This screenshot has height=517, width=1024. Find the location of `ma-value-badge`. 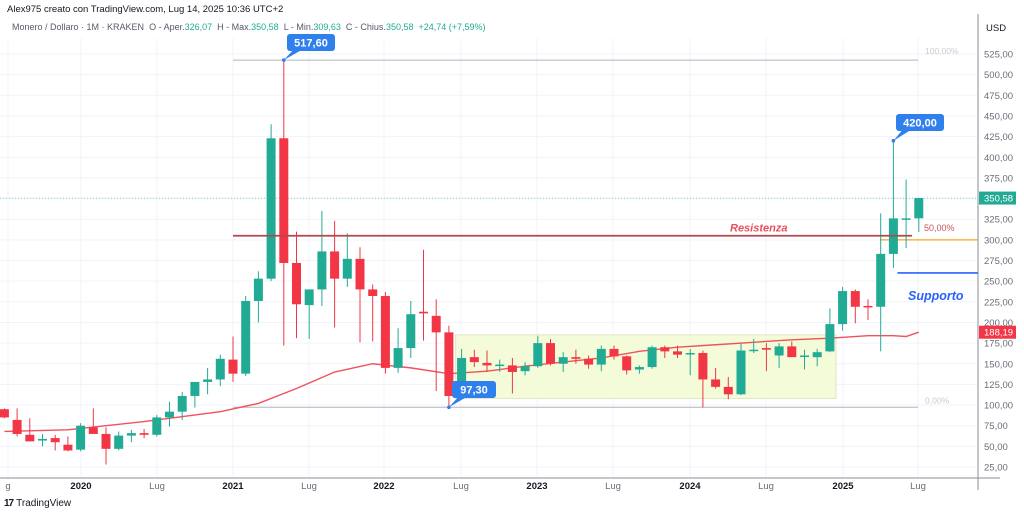

ma-value-badge is located at coordinates (997, 332).